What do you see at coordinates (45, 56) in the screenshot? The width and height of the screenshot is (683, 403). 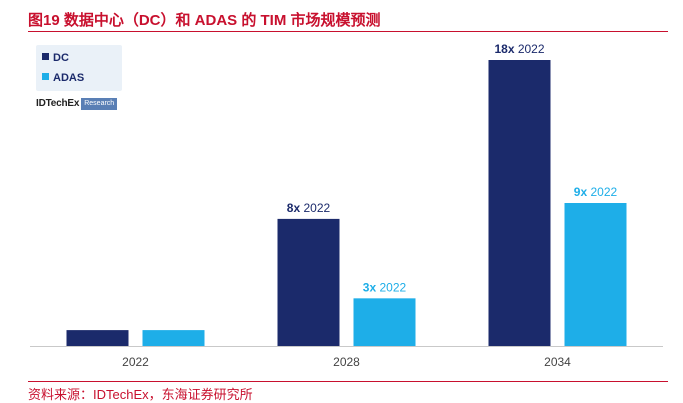 I see `legend-swatch-dc` at bounding box center [45, 56].